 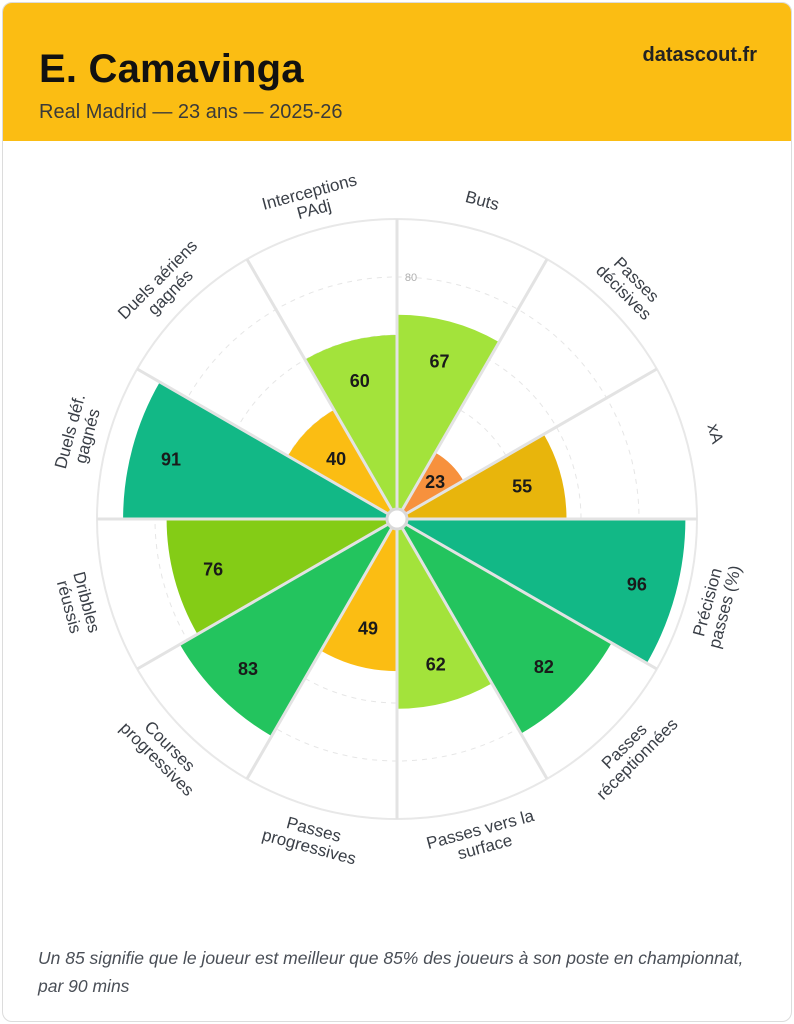 I want to click on radar-category-label: Duels déf.gagnés, so click(x=77, y=431).